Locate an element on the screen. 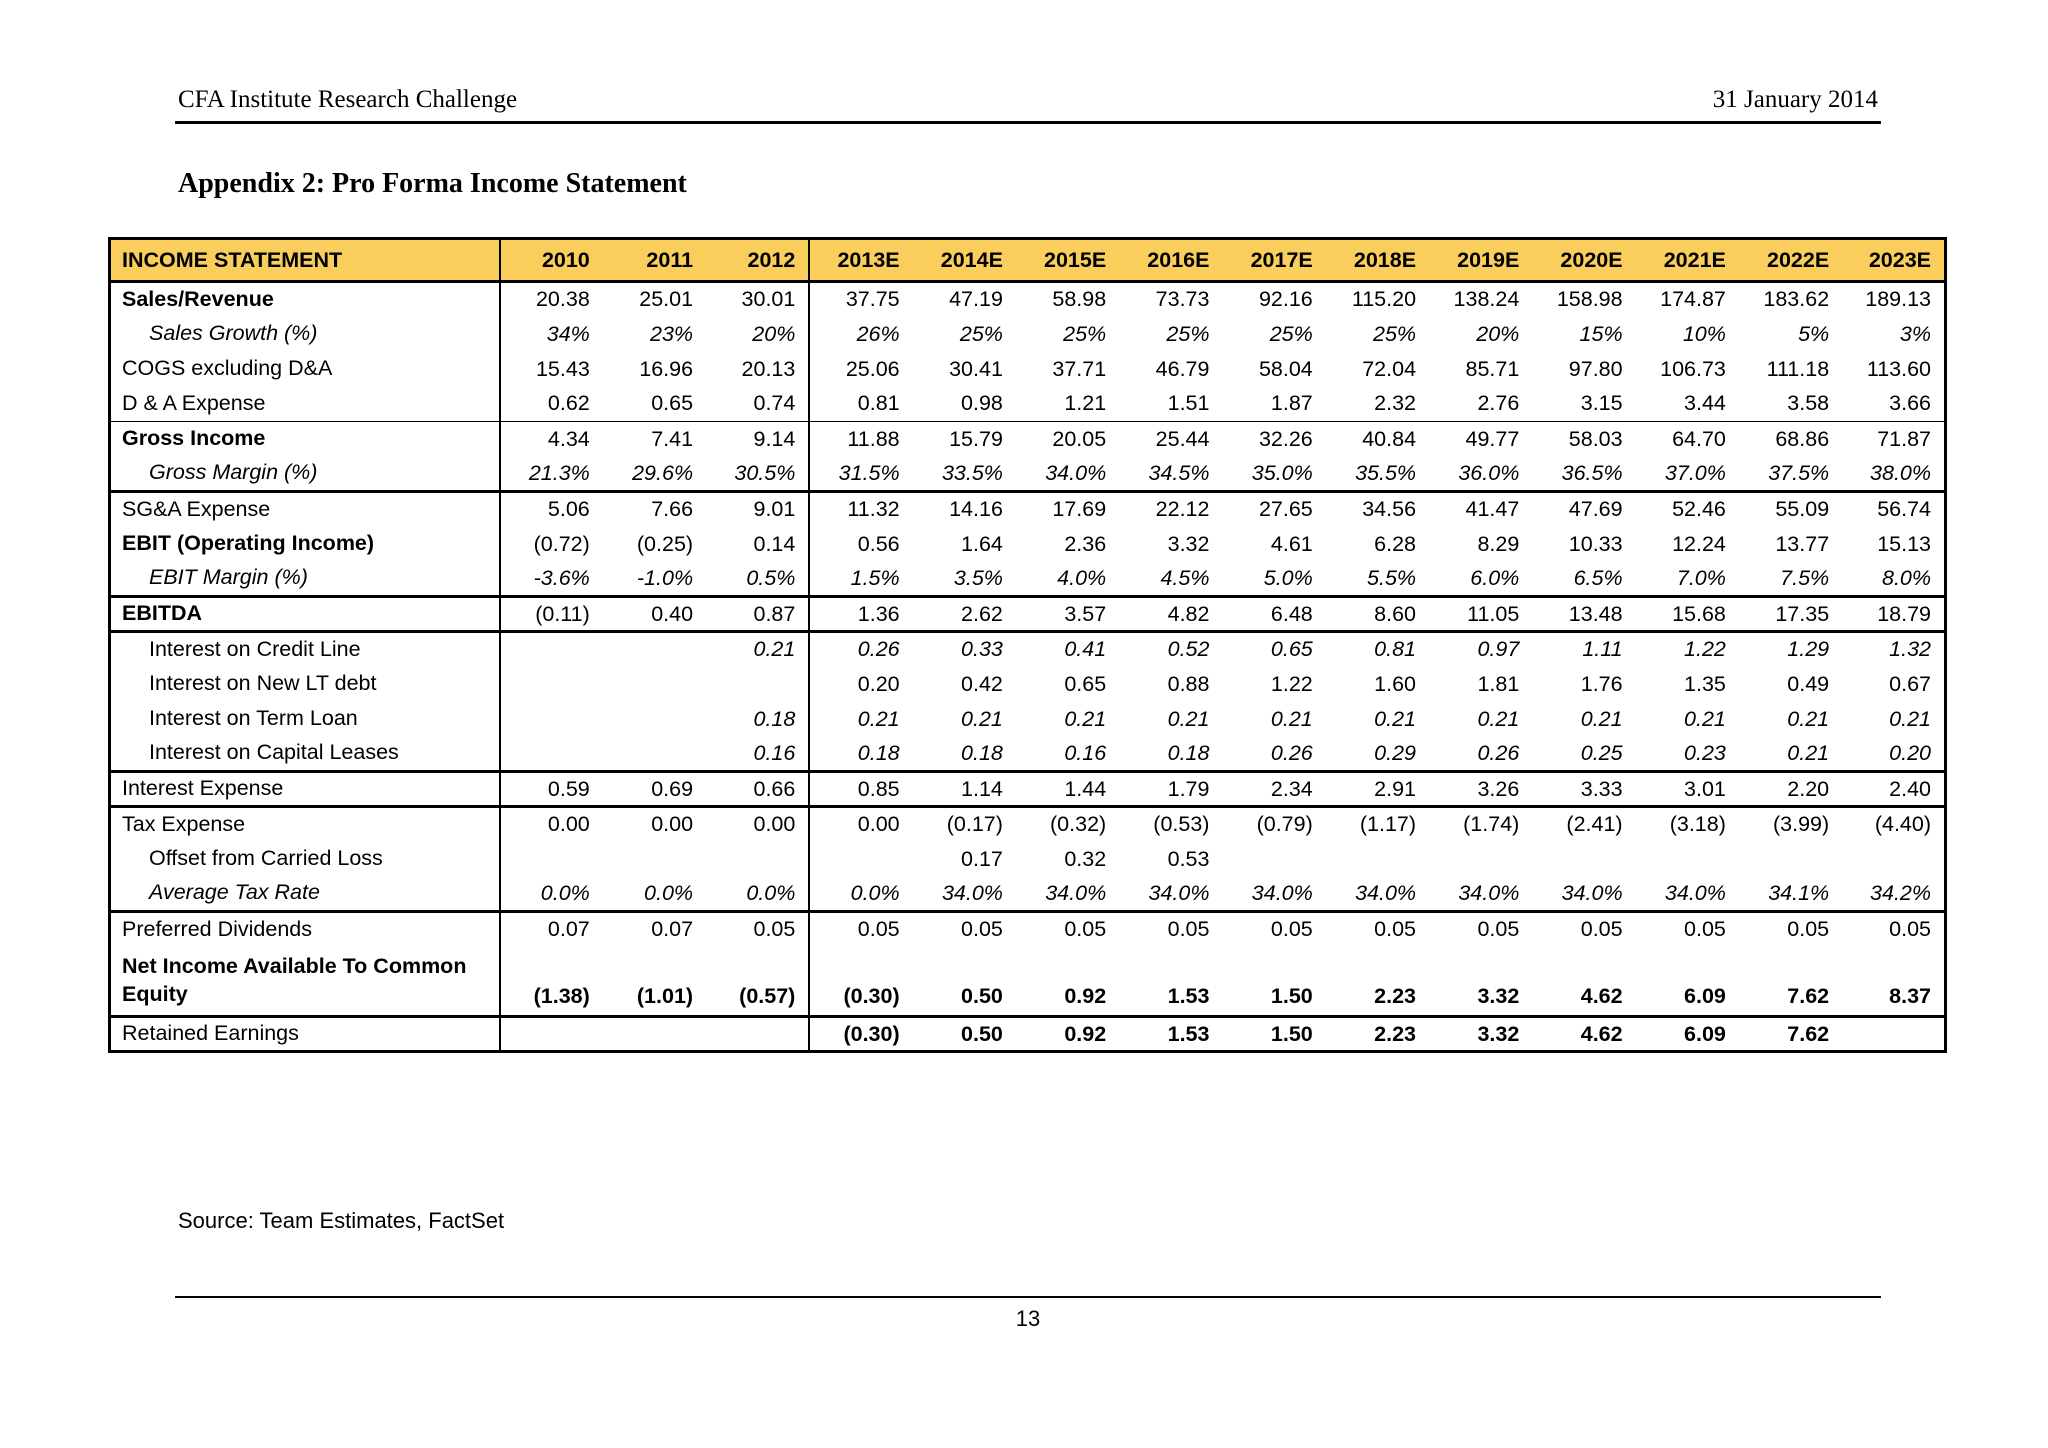 The image size is (2048, 1448). value-cell: 32.26 is located at coordinates (1285, 438).